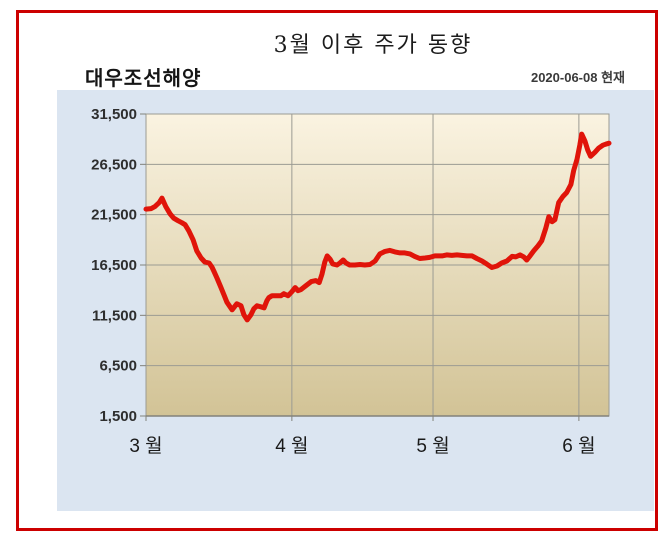  I want to click on y-tick-label: 6,500, so click(118, 366).